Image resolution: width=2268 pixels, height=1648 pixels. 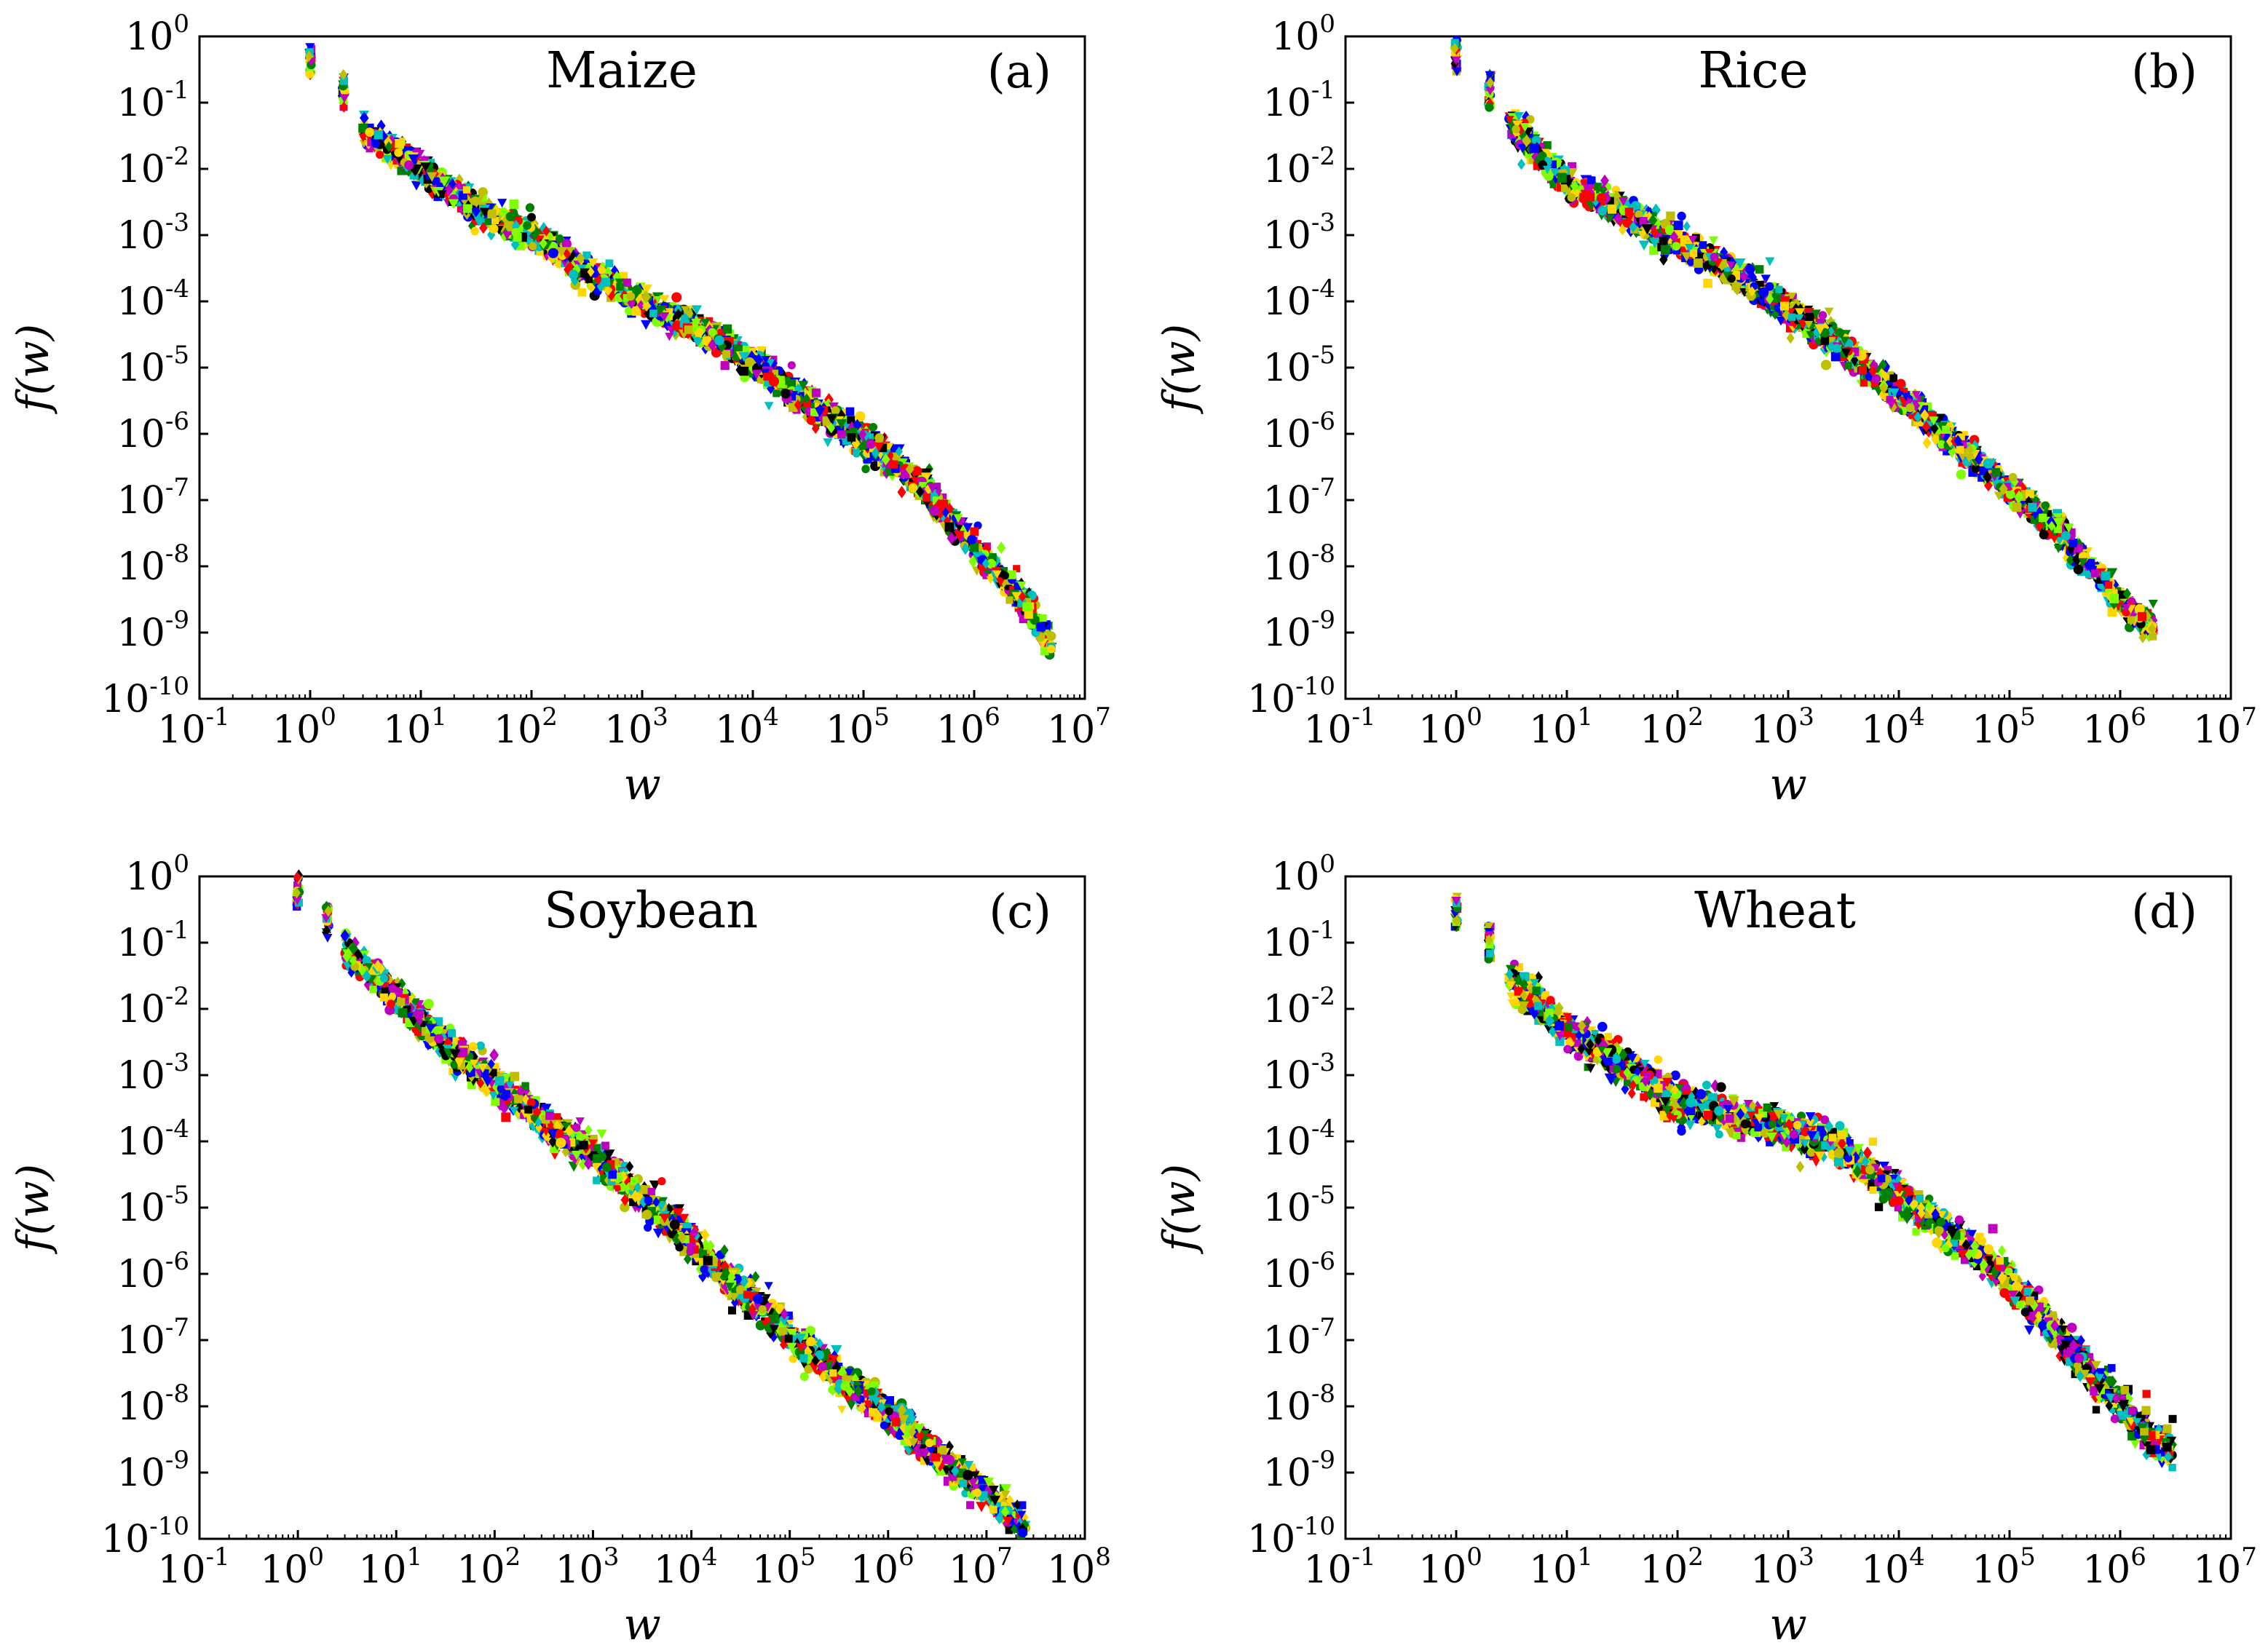 I want to click on y-tick-label: 10⁻⁶, so click(x=153, y=431).